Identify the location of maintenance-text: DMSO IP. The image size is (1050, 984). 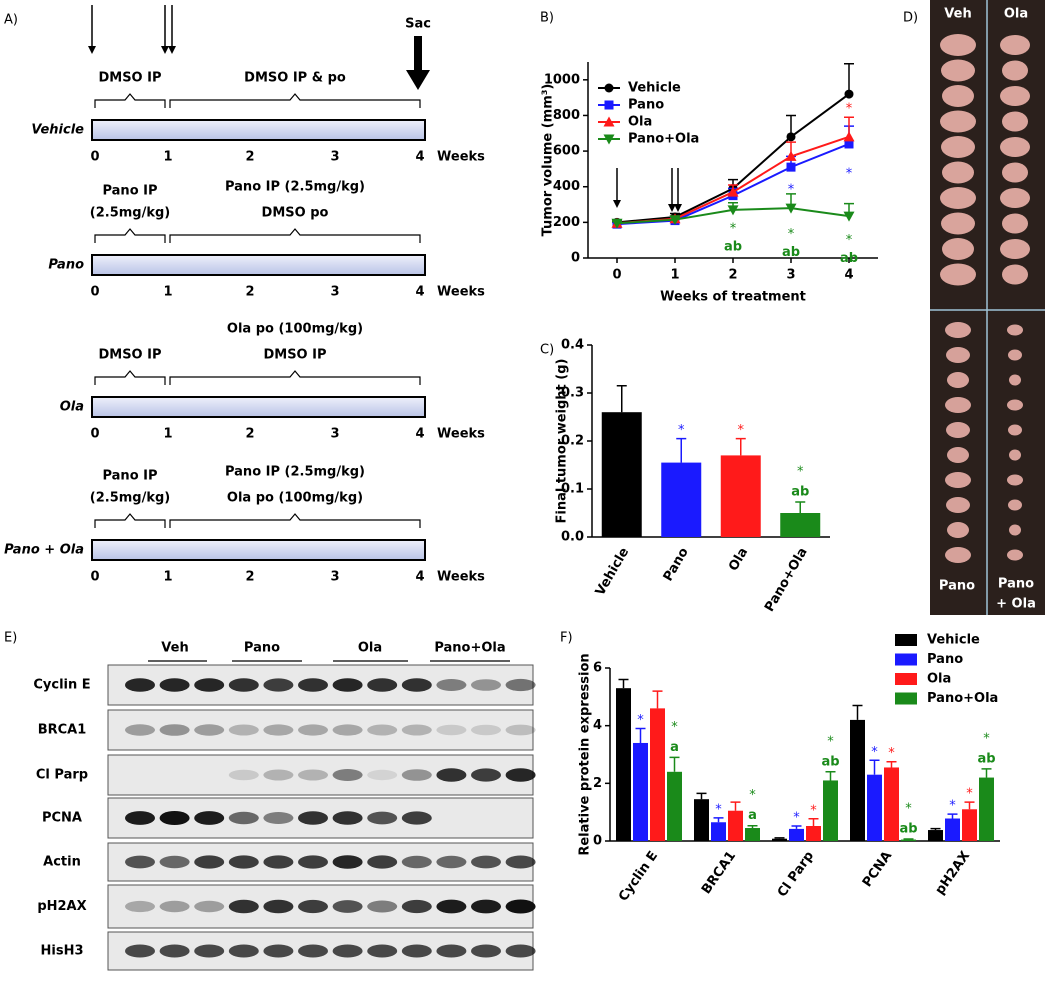
(294, 355).